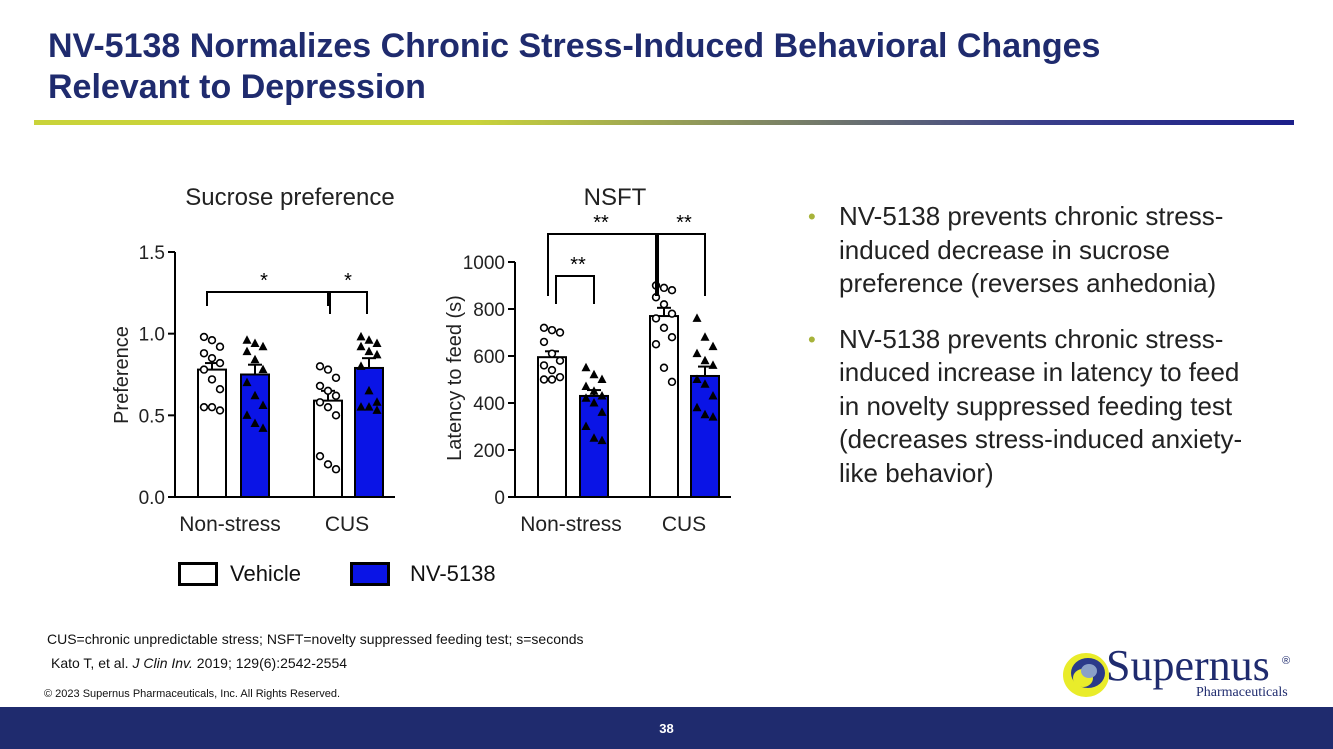 This screenshot has width=1333, height=749. I want to click on chart2-y-tick-label: 200, so click(489, 451).